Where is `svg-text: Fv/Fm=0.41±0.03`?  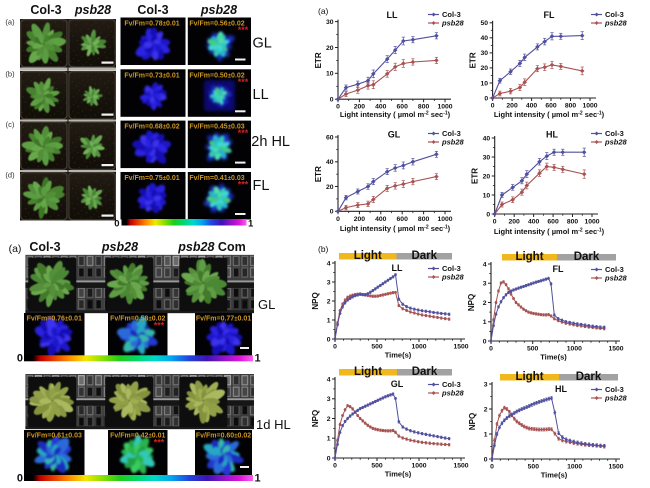
svg-text: Fv/Fm=0.41±0.03 is located at coordinates (216, 178).